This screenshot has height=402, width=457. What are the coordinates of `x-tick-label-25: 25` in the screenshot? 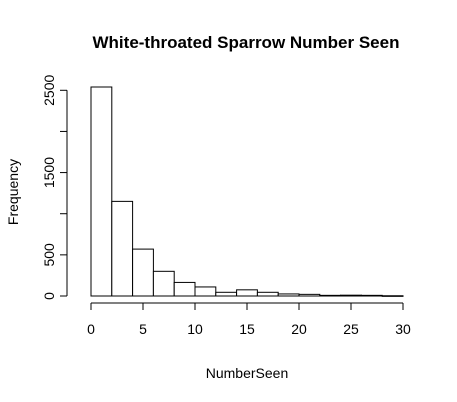 It's located at (351, 329).